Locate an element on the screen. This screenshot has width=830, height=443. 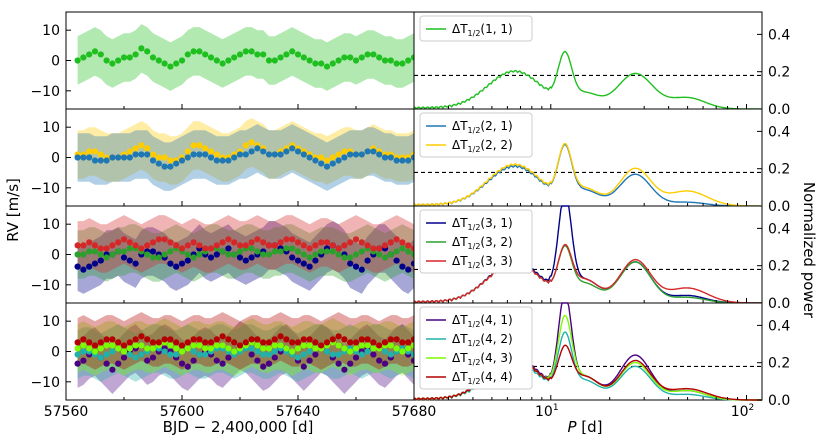
period-symbol: P is located at coordinates (572, 427).